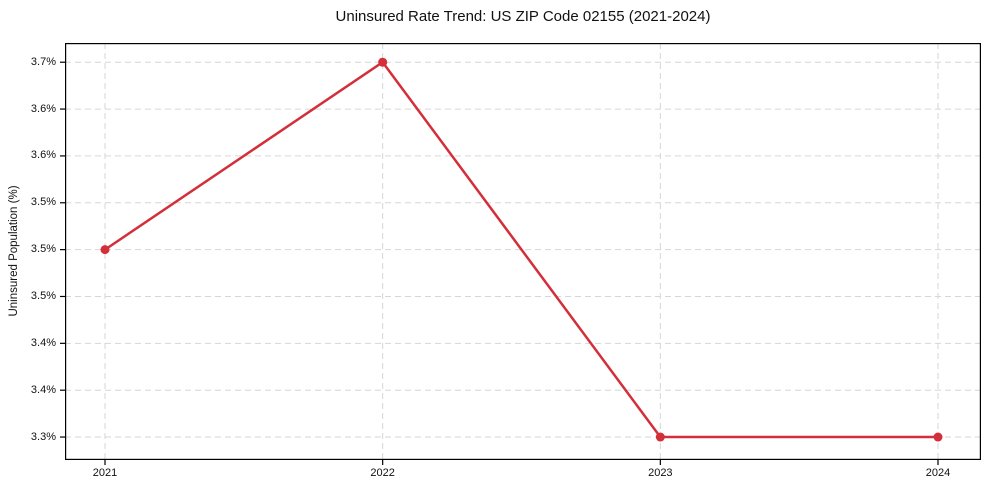 The image size is (989, 490). I want to click on x-tick-label: 2021, so click(105, 473).